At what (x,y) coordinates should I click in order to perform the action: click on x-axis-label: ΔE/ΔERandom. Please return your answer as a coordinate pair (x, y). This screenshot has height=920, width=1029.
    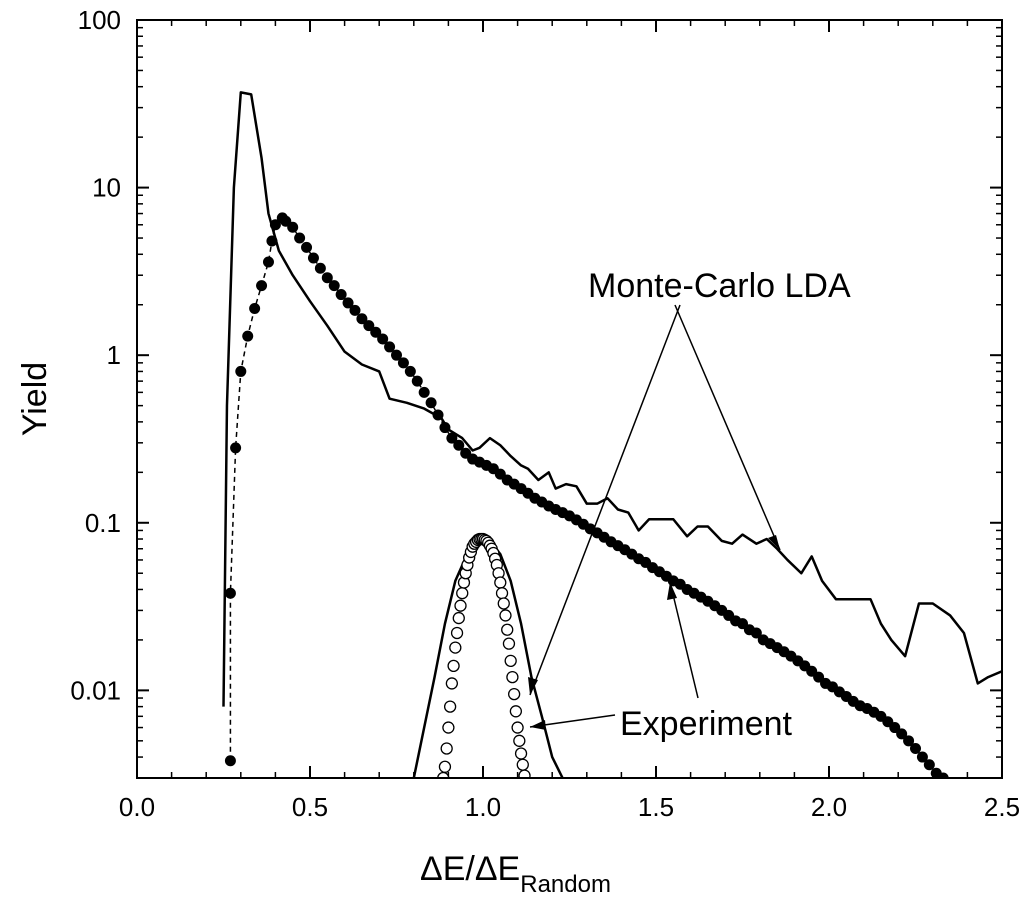
    Looking at the image, I should click on (515, 874).